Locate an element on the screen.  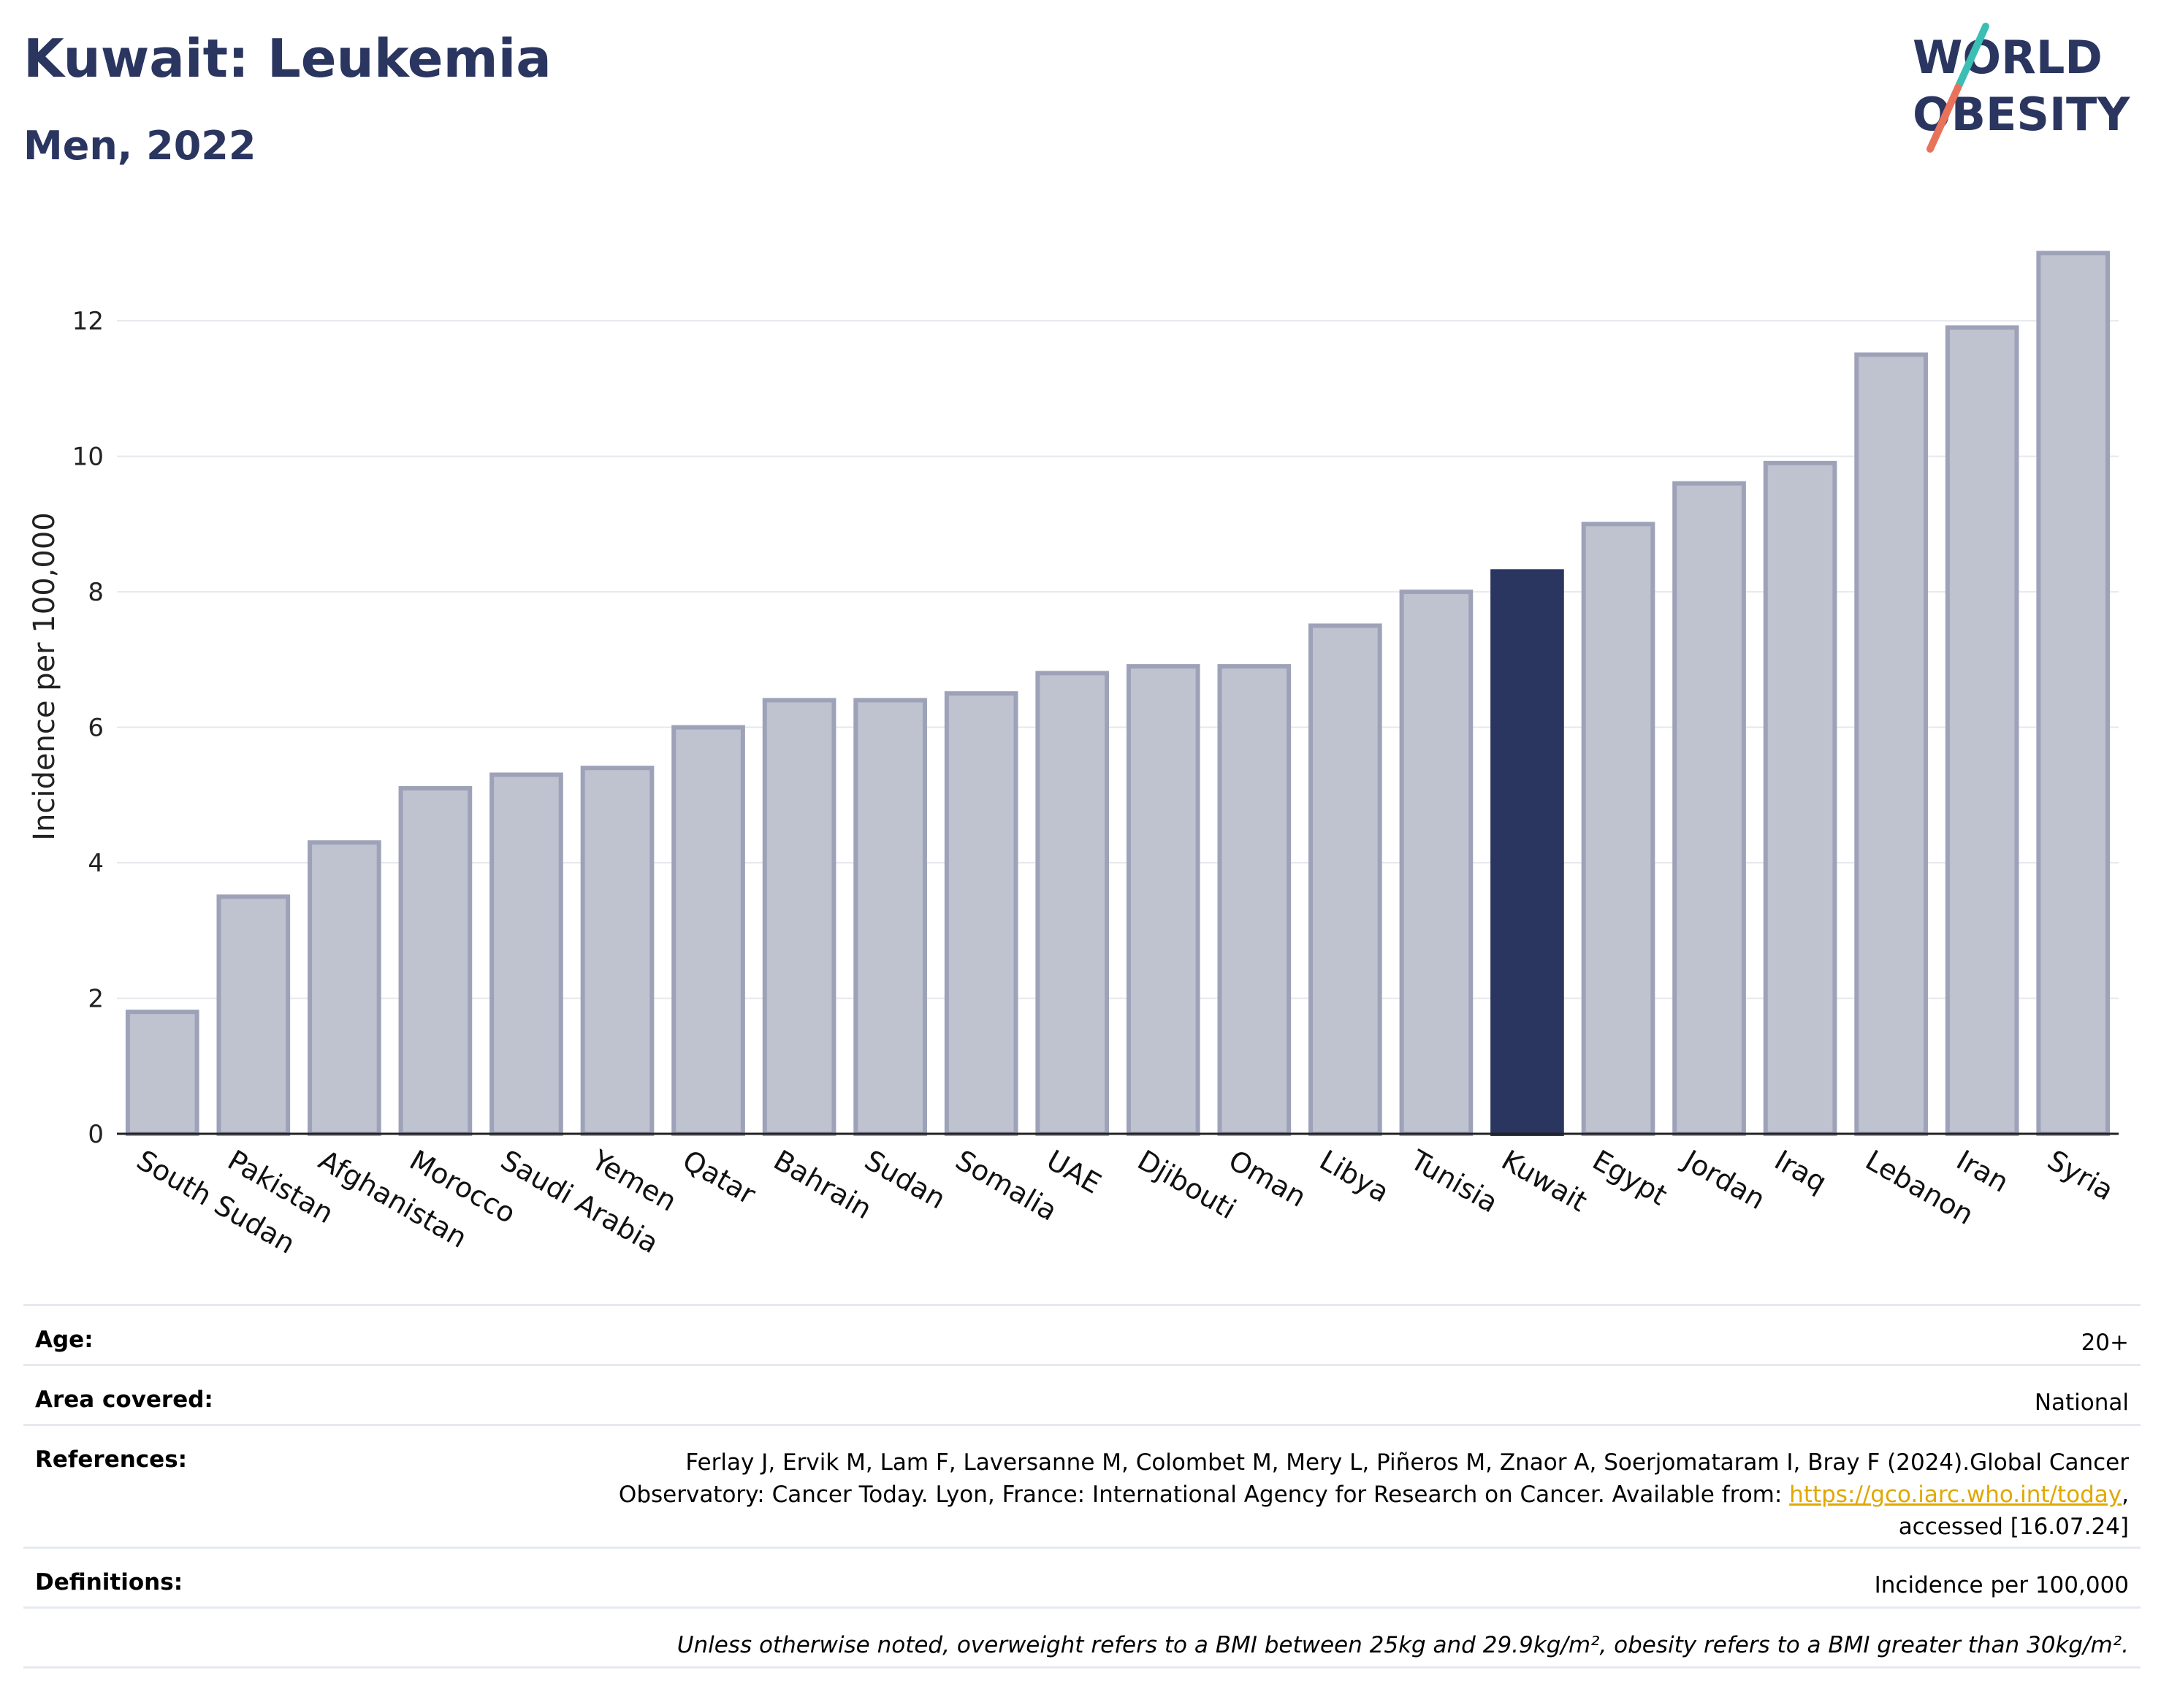
logo-slash-coral is located at coordinates (1944, 118).